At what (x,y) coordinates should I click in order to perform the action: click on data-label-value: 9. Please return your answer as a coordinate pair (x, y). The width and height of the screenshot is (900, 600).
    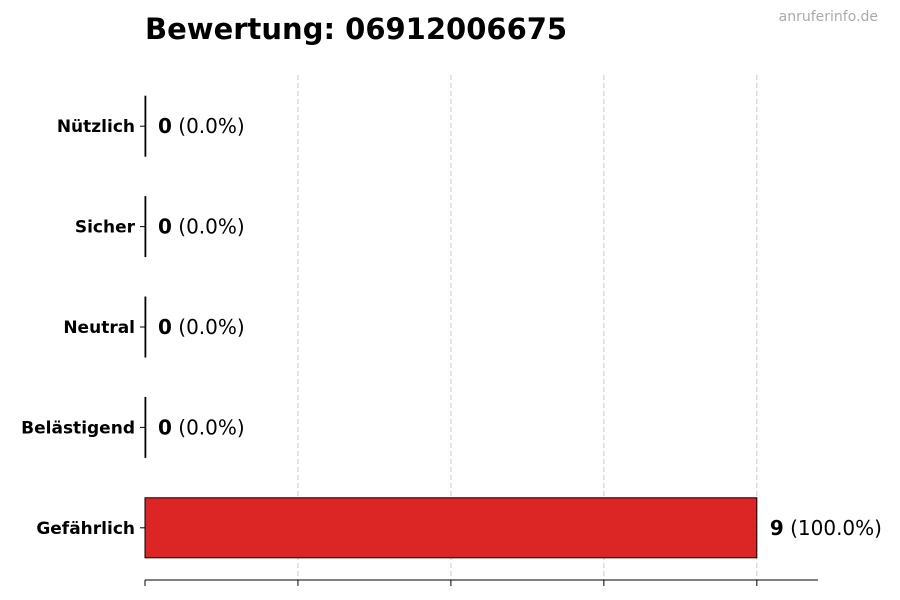
    Looking at the image, I should click on (777, 528).